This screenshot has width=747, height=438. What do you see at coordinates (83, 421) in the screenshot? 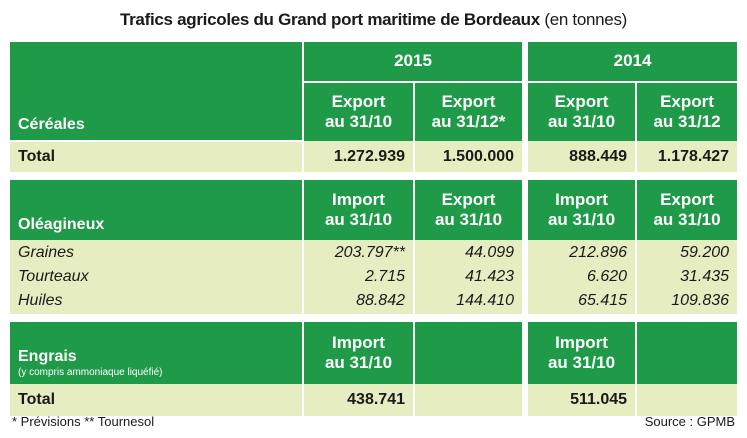
I see `footnote: * Prévisions ** Tournesol` at bounding box center [83, 421].